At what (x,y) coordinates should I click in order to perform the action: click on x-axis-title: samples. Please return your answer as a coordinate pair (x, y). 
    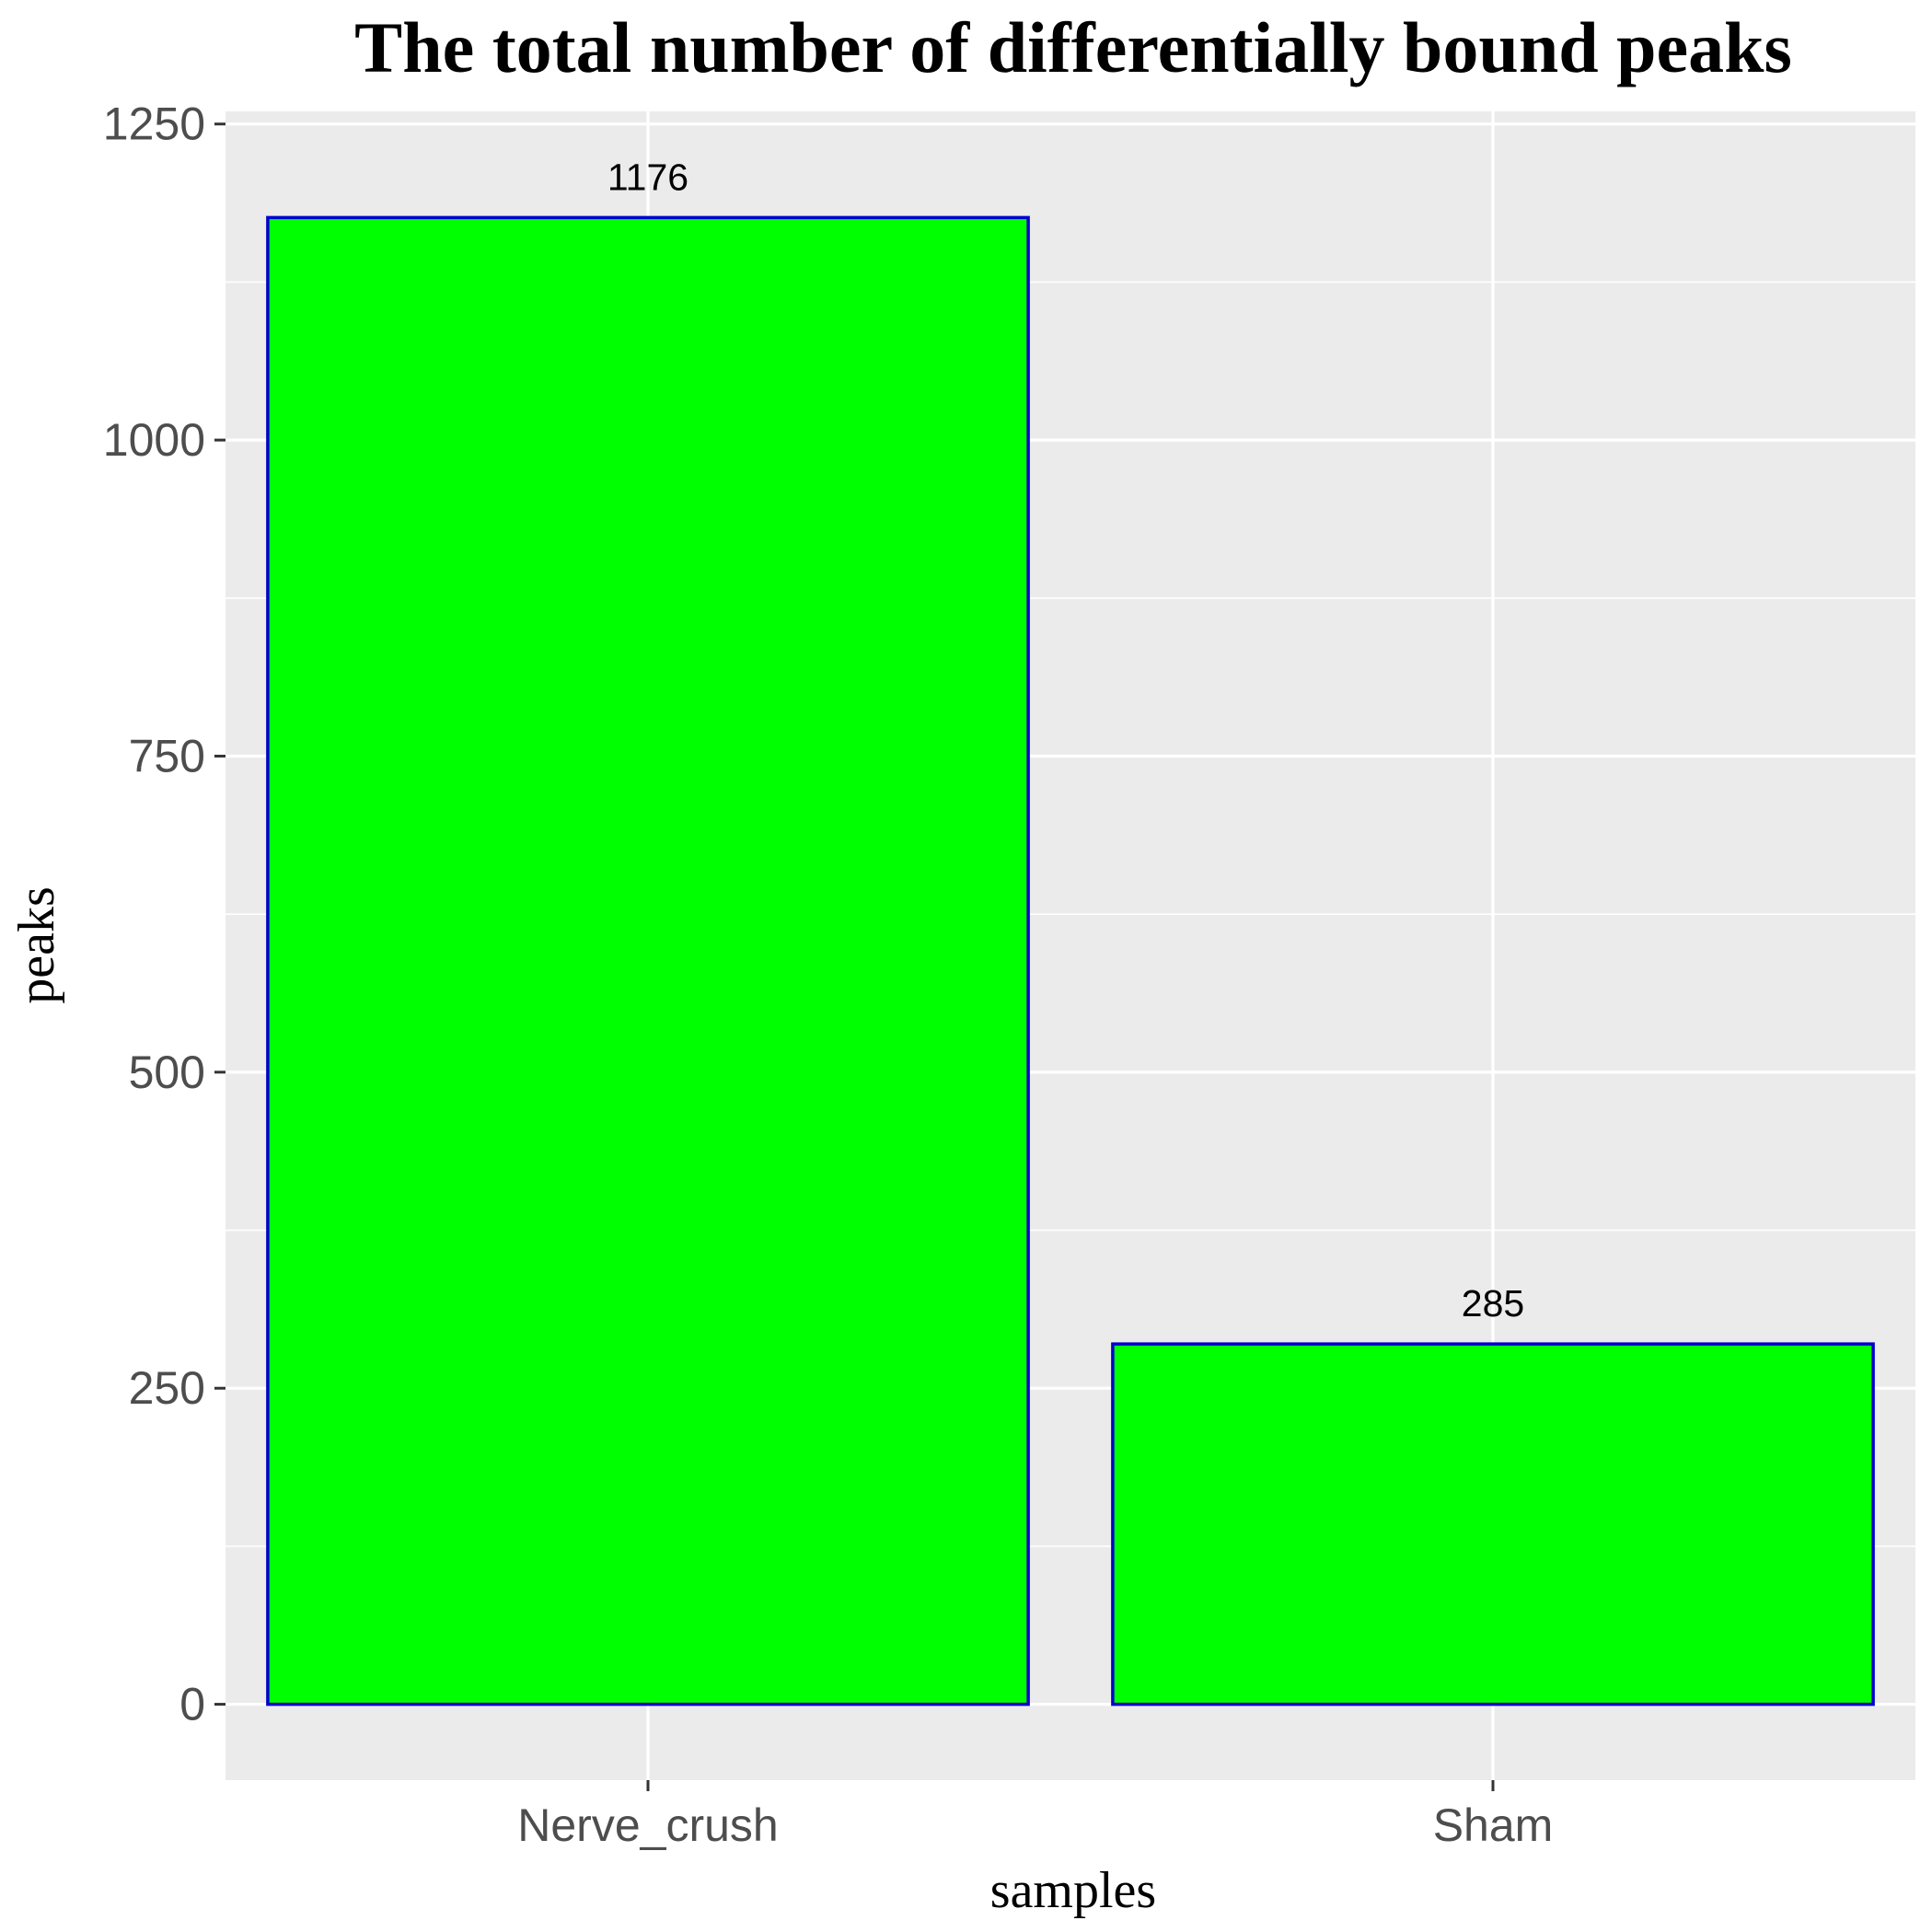
    Looking at the image, I should click on (1073, 1891).